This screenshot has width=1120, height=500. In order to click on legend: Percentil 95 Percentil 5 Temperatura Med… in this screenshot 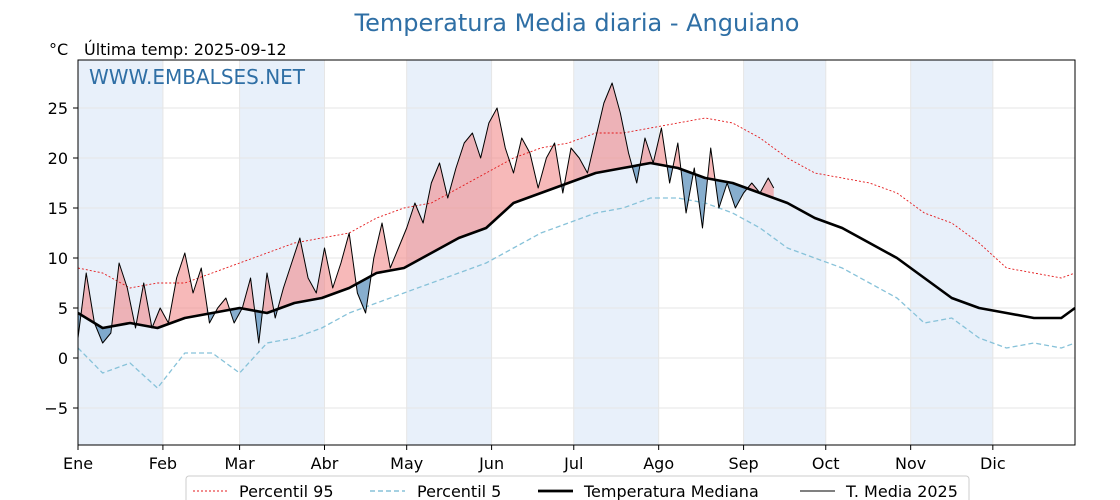, I will do `click(577, 487)`.